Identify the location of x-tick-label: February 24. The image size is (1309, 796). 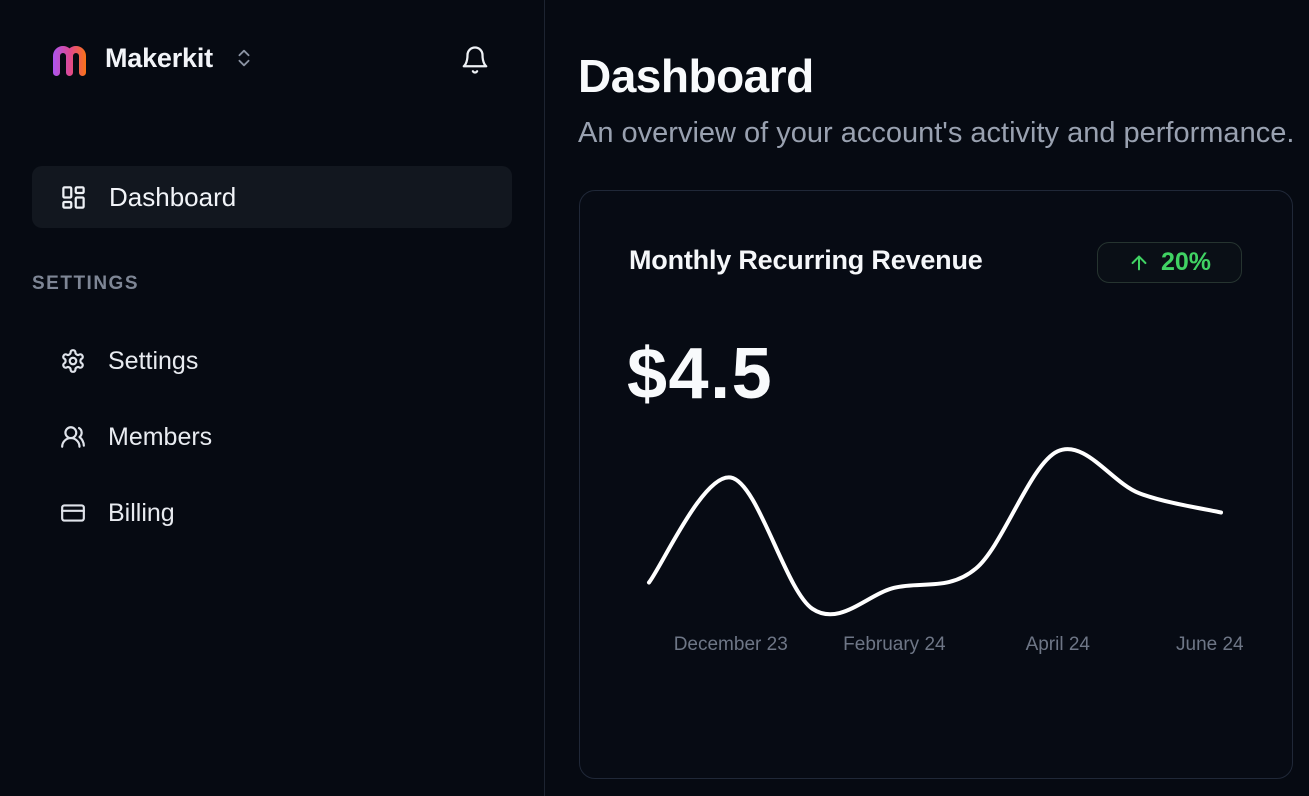
(894, 644).